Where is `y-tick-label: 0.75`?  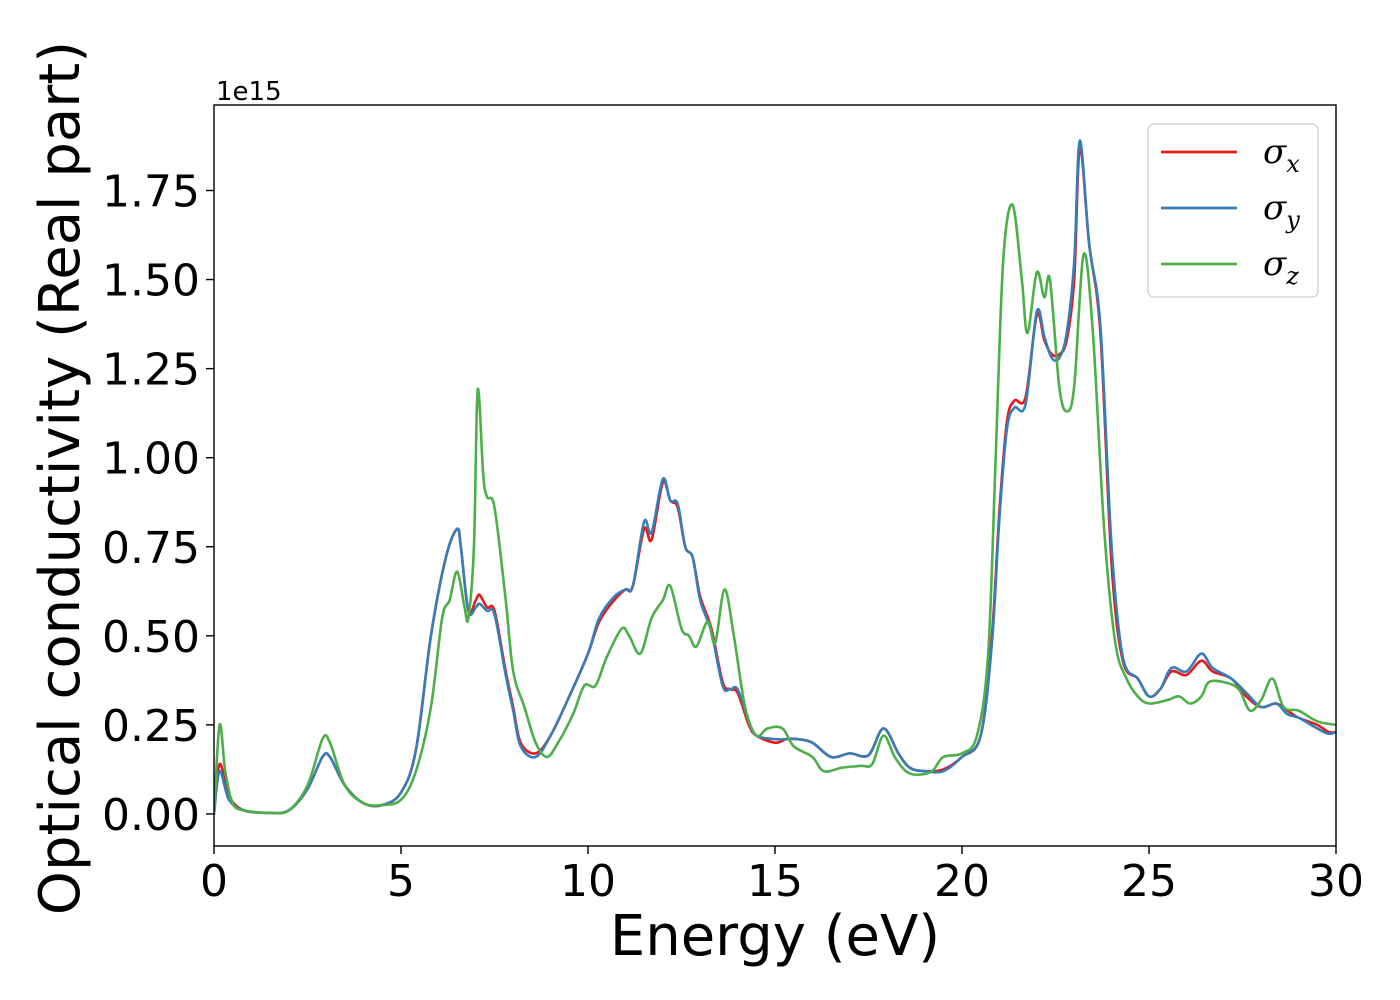 y-tick-label: 0.75 is located at coordinates (151, 548).